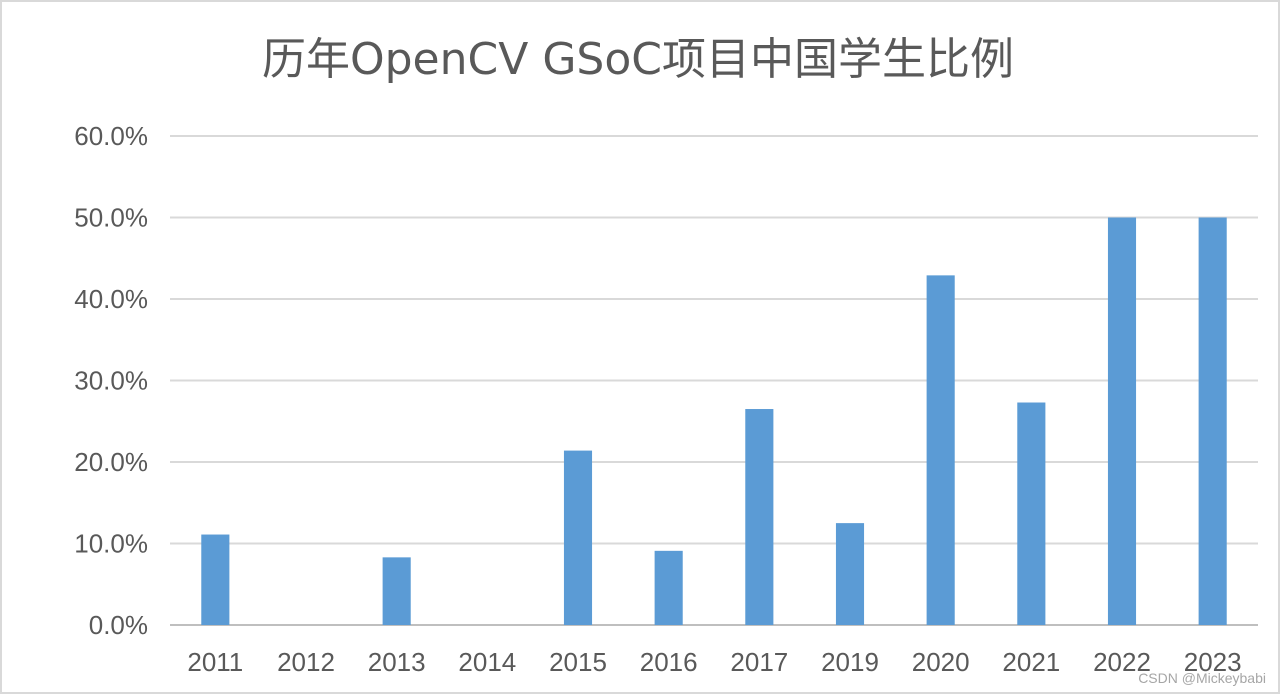 The width and height of the screenshot is (1280, 694). What do you see at coordinates (1031, 513) in the screenshot?
I see `bar-2021` at bounding box center [1031, 513].